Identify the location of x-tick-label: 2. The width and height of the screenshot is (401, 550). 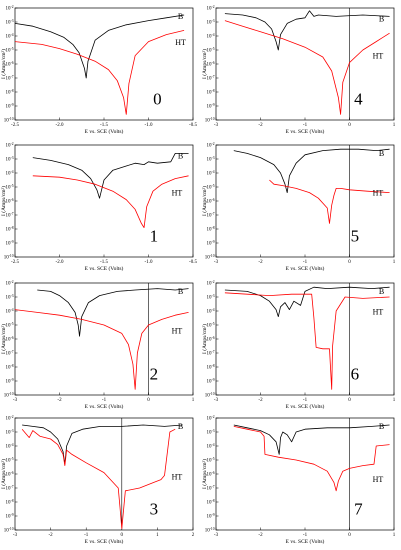
(193, 535).